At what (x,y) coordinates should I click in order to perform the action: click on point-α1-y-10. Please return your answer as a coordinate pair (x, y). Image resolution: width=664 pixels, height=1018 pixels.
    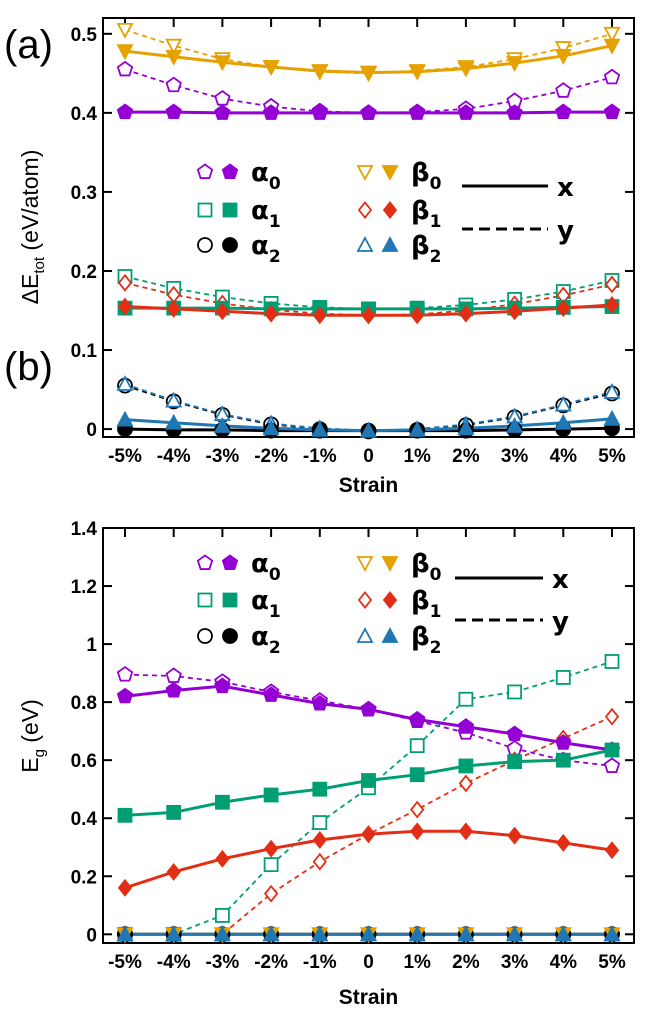
    Looking at the image, I should click on (612, 661).